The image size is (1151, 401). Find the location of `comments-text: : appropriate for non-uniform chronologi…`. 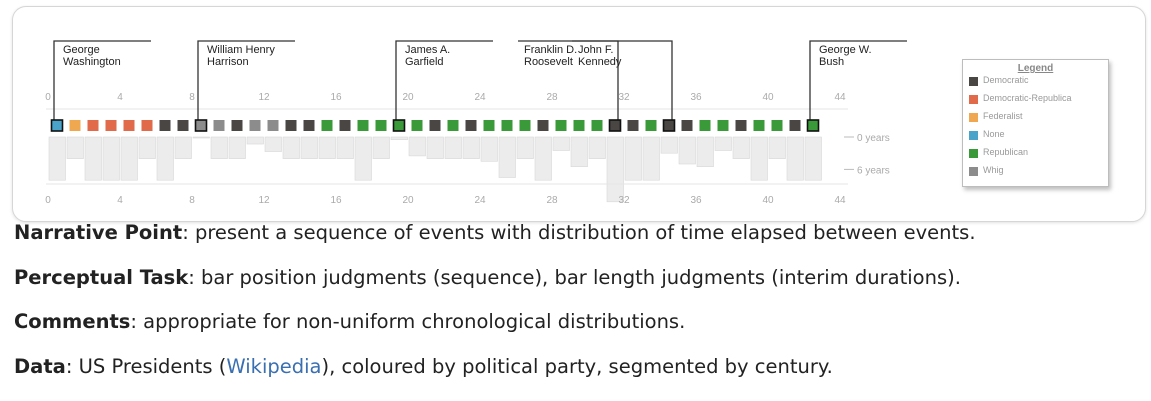

comments-text: : appropriate for non-uniform chronologi… is located at coordinates (408, 321).